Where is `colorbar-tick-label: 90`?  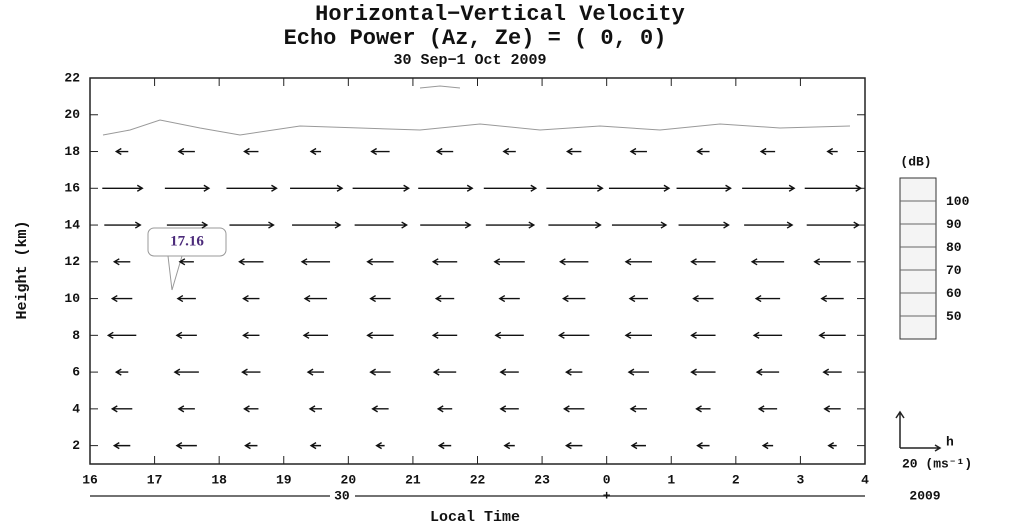
colorbar-tick-label: 90 is located at coordinates (954, 224).